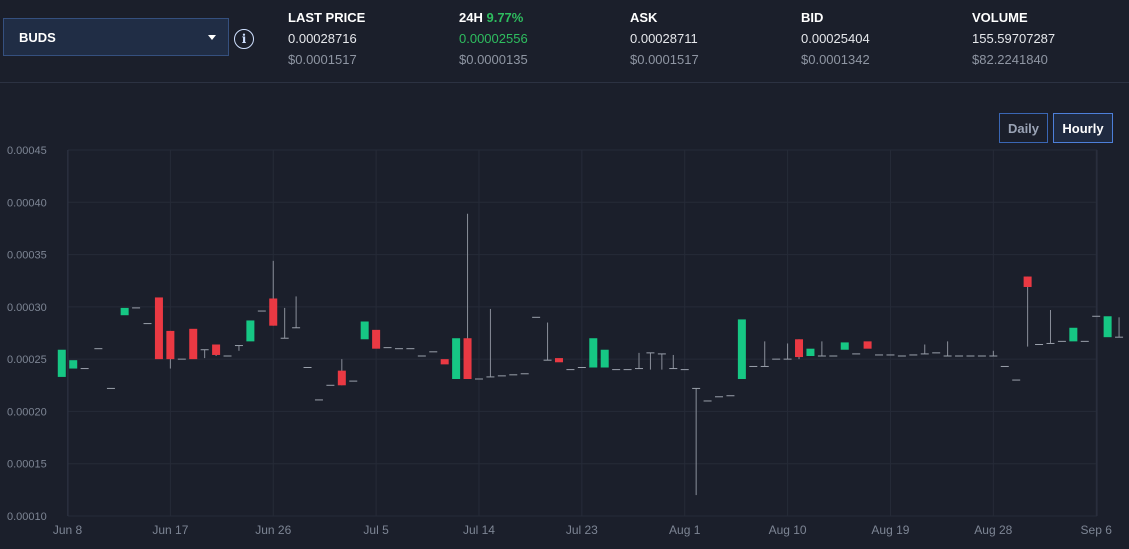  I want to click on y-tick-label: 0.00030, so click(27, 308).